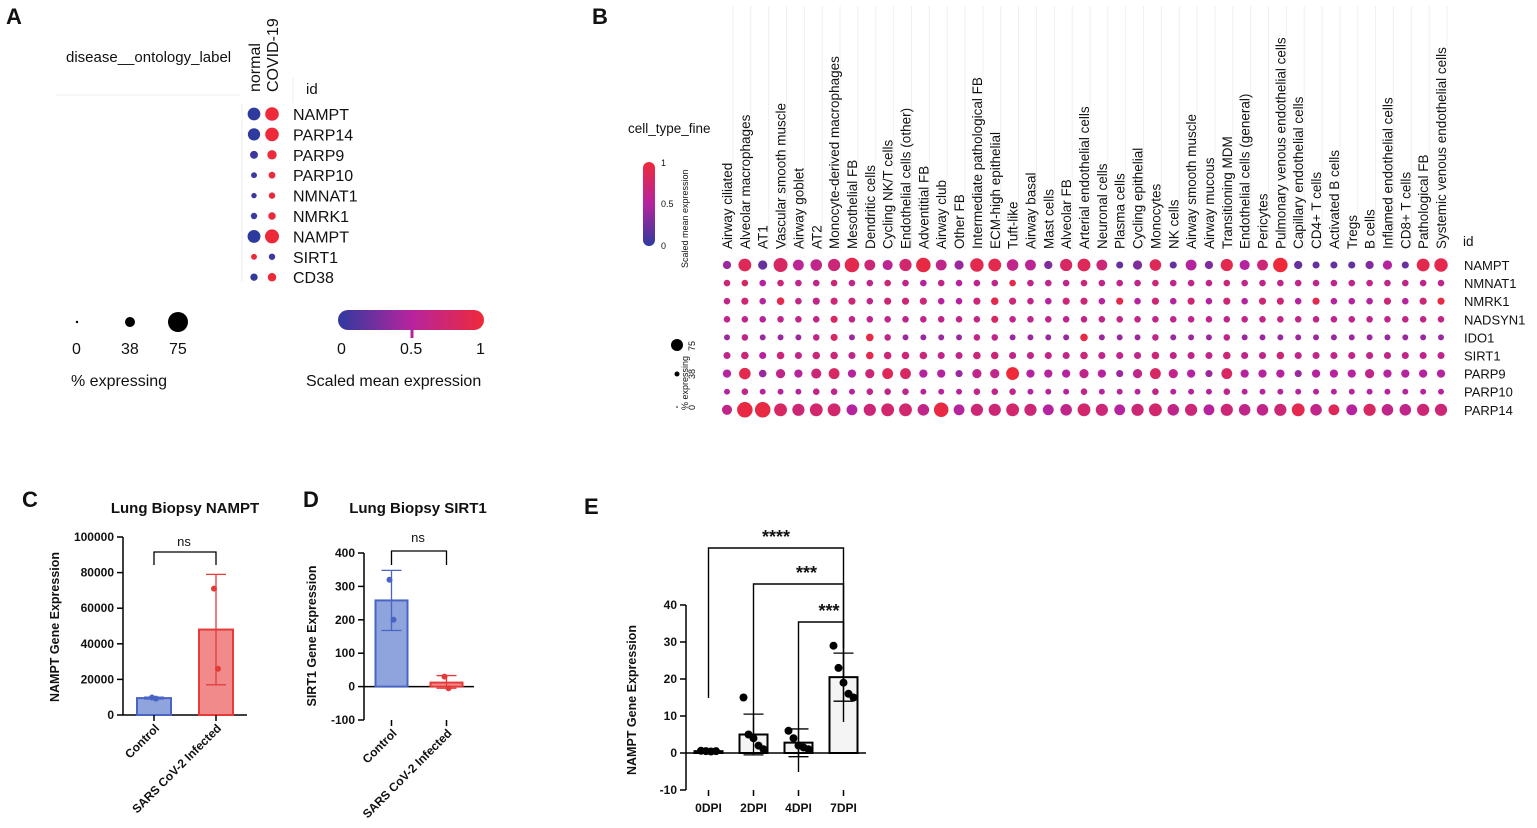 This screenshot has width=1537, height=828. What do you see at coordinates (1030, 210) in the screenshot?
I see `cell-type-label: Airway basal` at bounding box center [1030, 210].